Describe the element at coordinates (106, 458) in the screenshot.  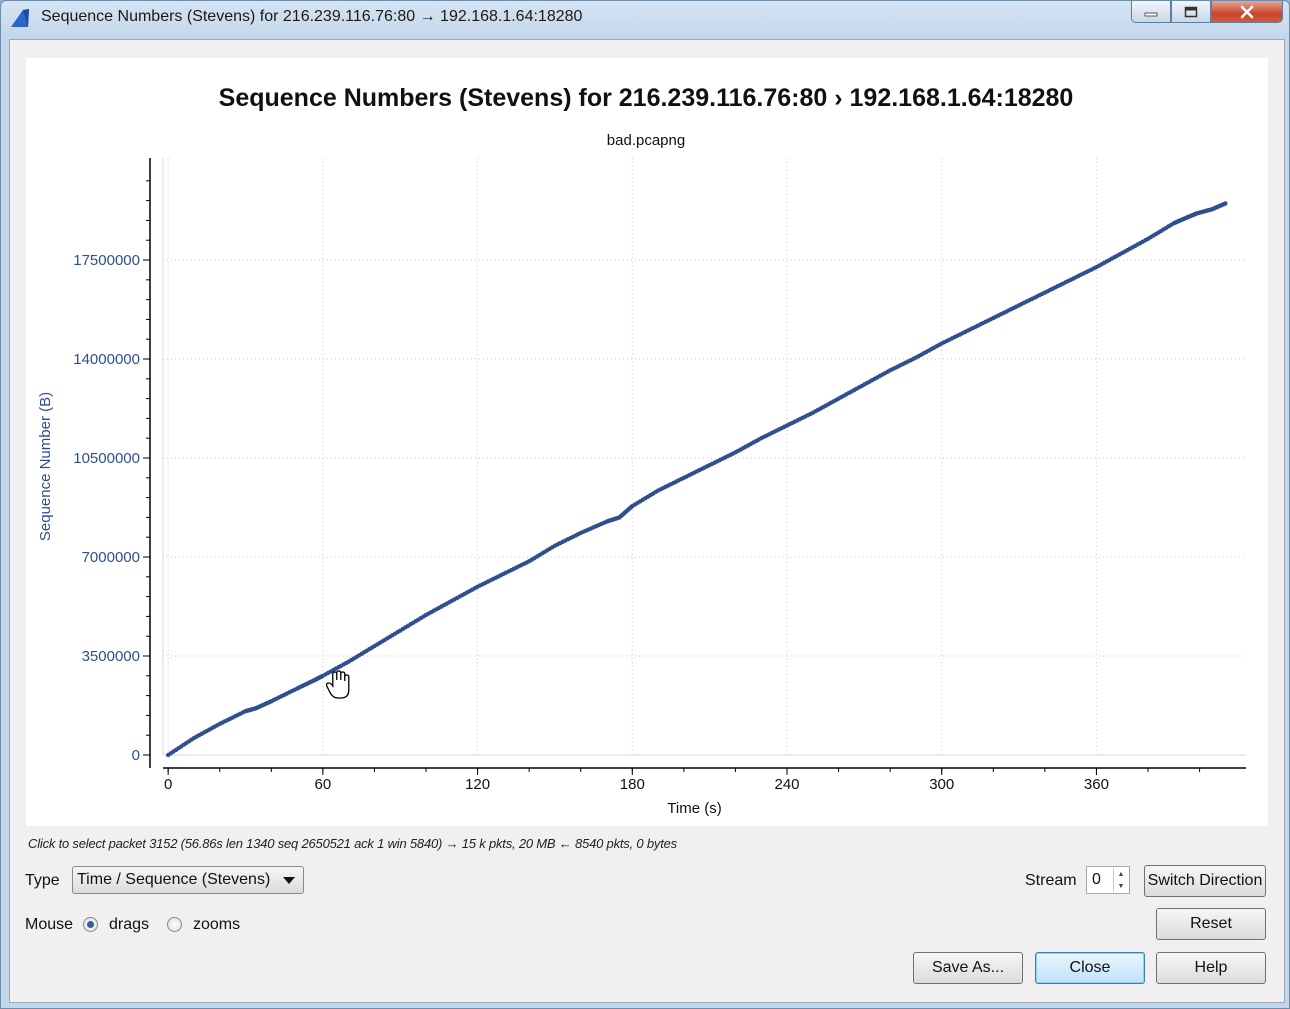
I see `y-tick-label: 10500000` at that location.